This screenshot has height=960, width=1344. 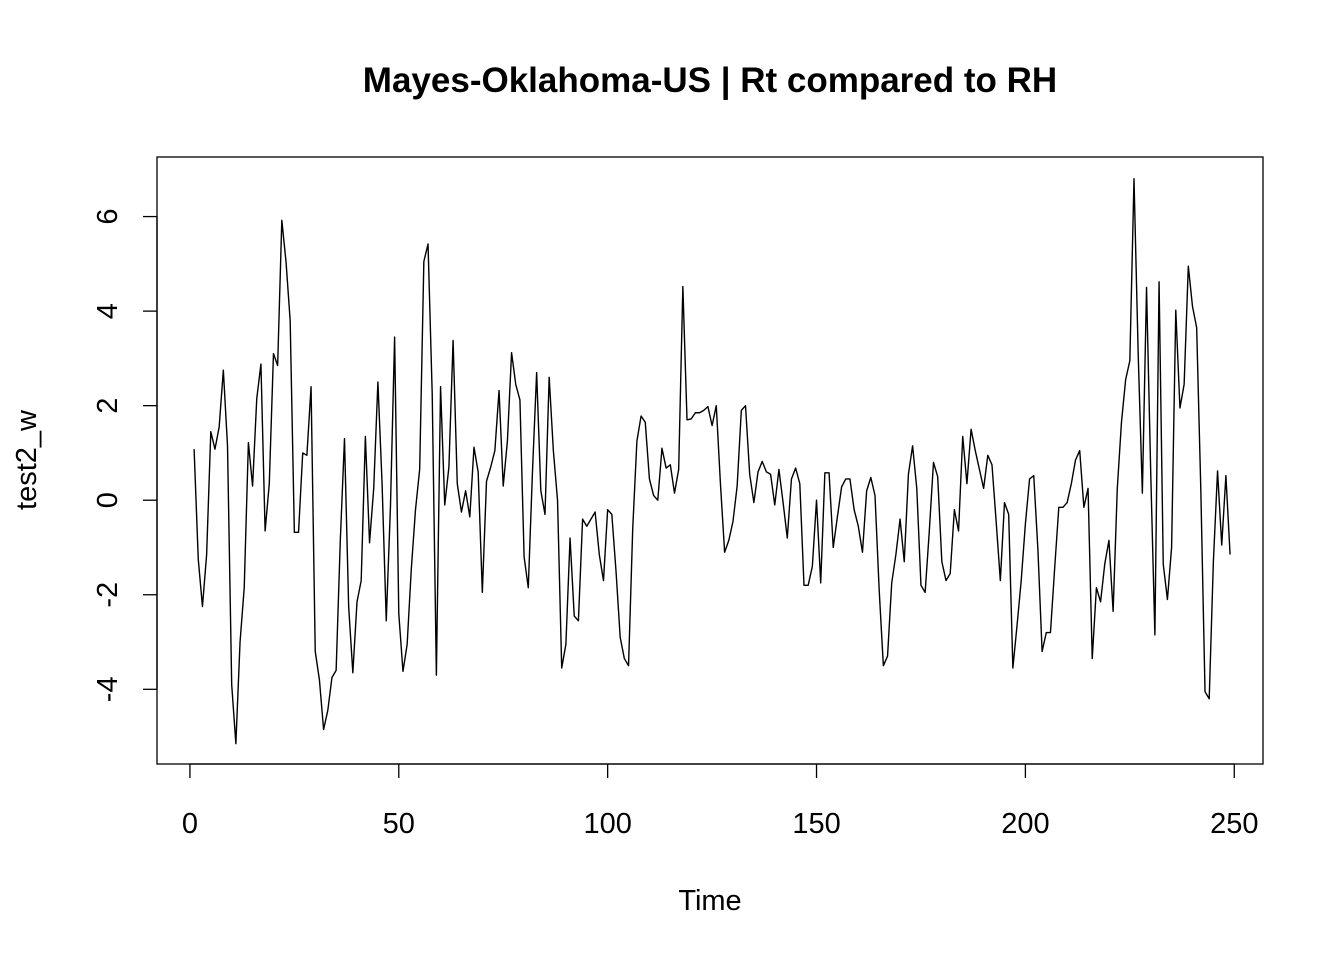 What do you see at coordinates (27, 459) in the screenshot?
I see `y-axis-label: test2_w` at bounding box center [27, 459].